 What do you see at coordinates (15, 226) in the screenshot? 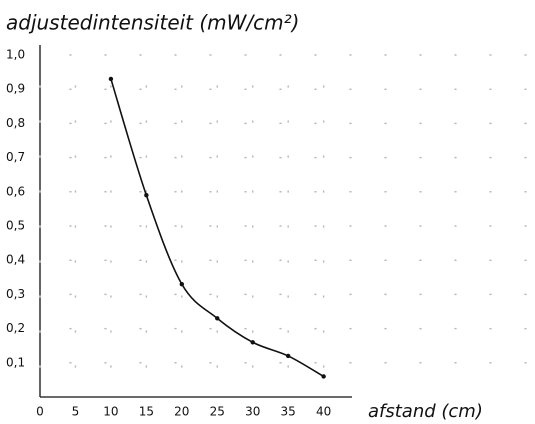
I see `y-tick-label: 0,5` at bounding box center [15, 226].